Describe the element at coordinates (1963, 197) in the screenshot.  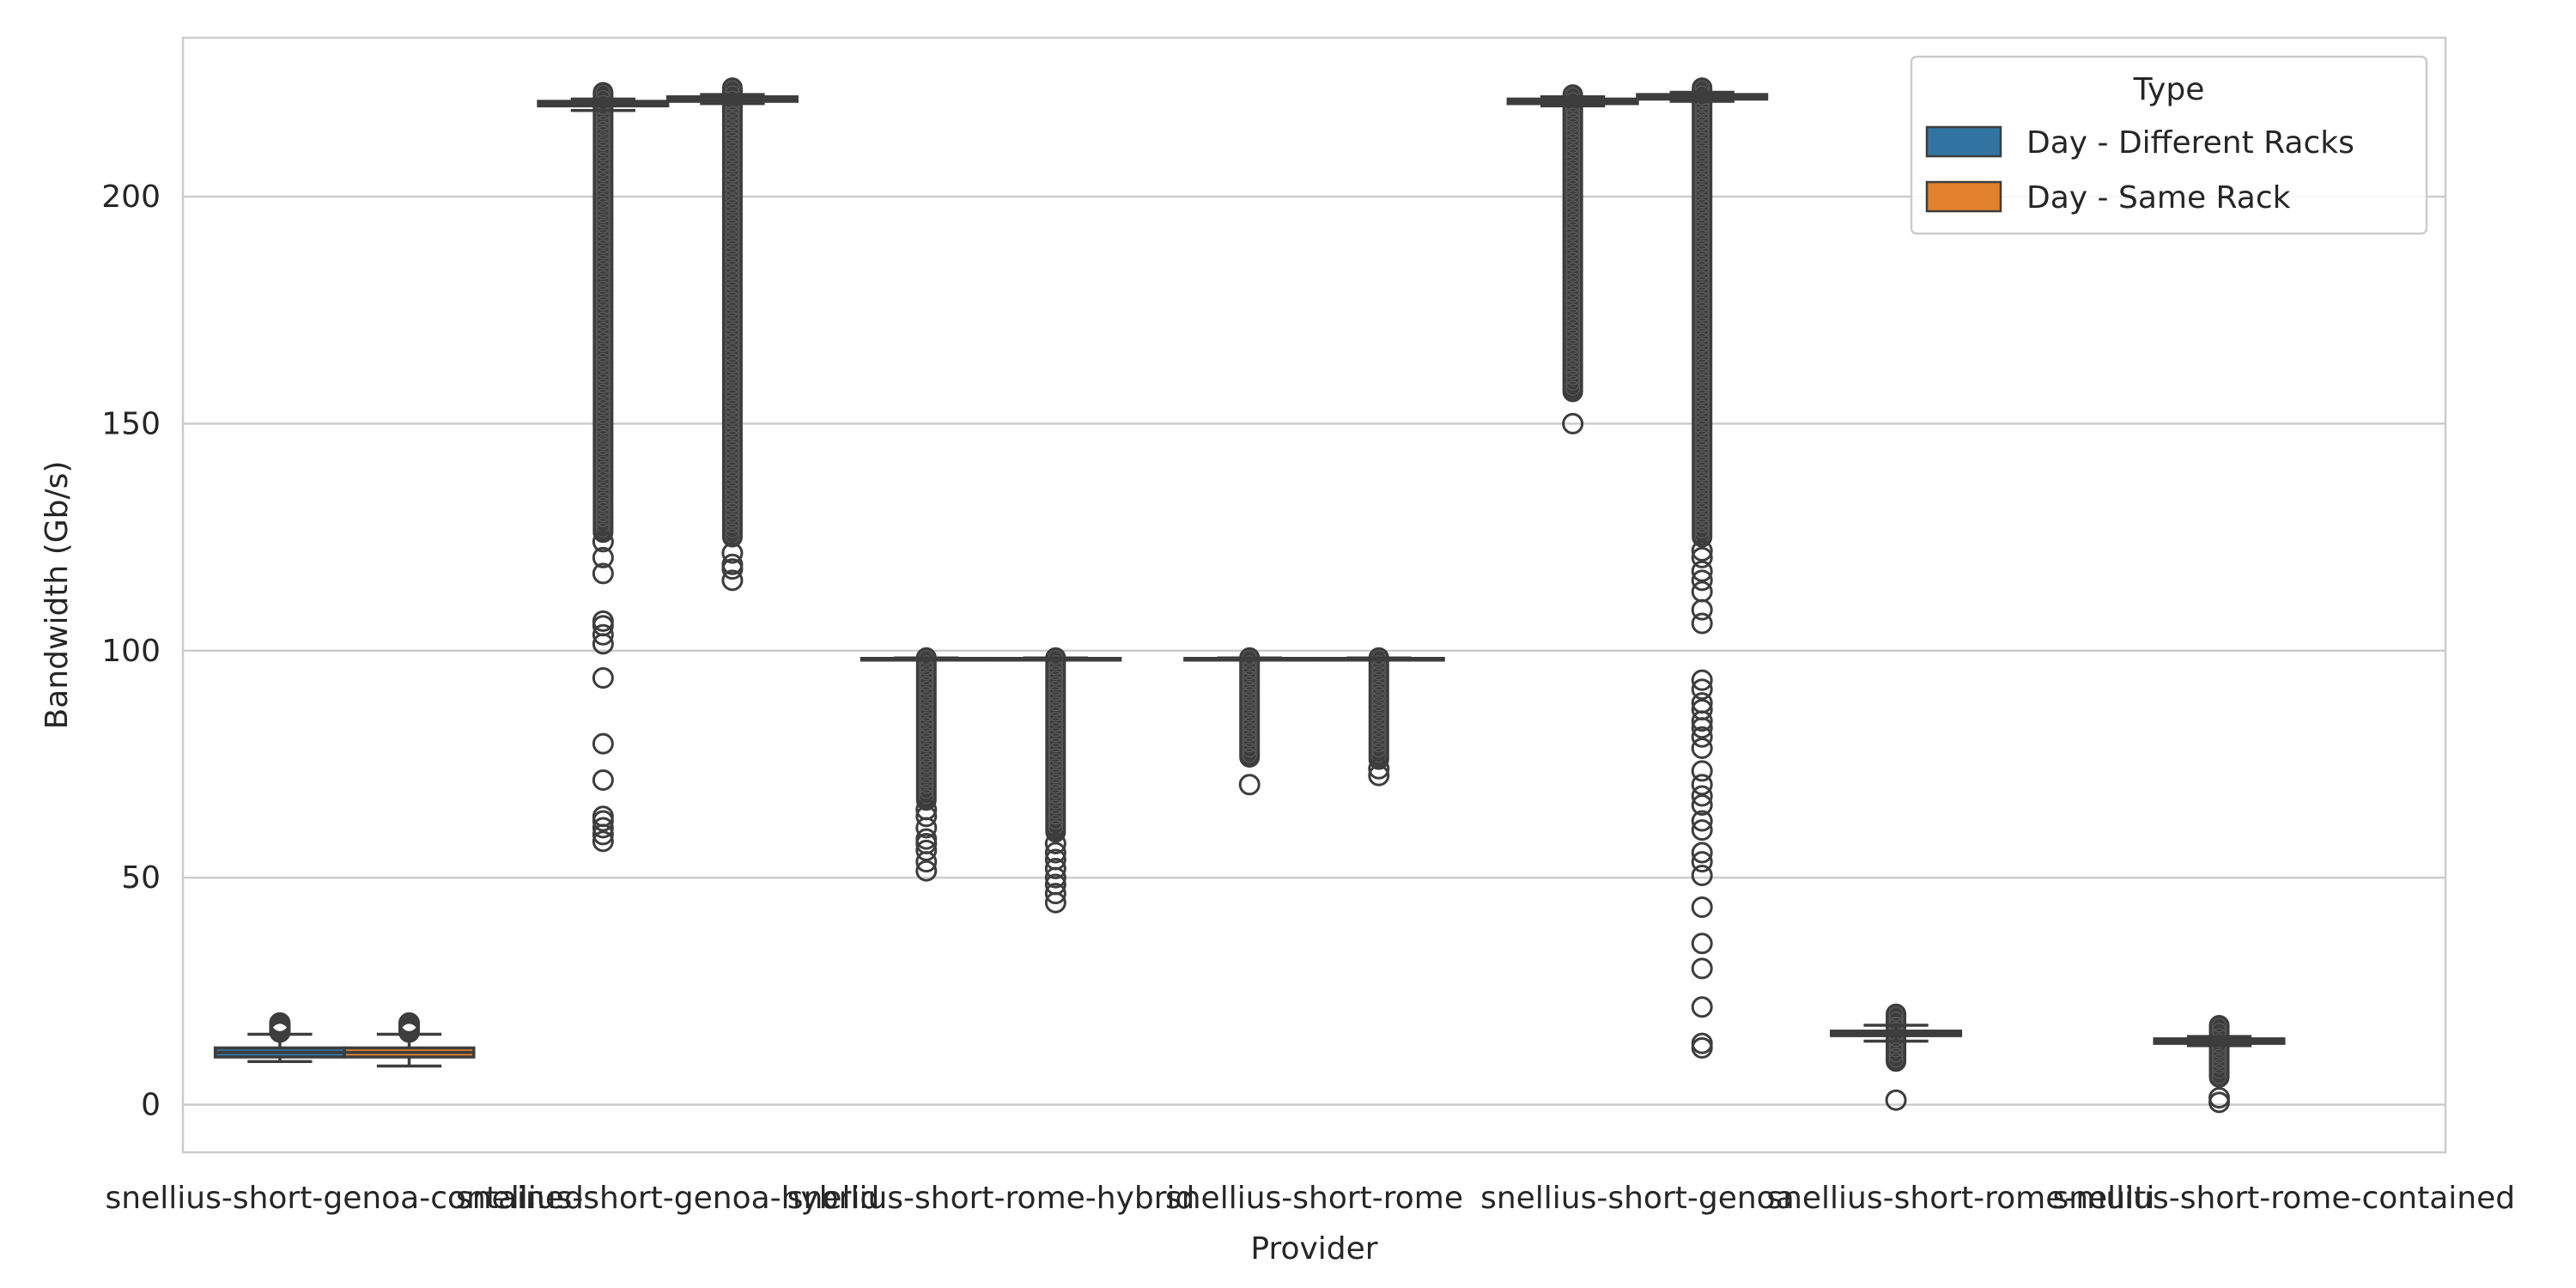
I see `legend-swatch` at that location.